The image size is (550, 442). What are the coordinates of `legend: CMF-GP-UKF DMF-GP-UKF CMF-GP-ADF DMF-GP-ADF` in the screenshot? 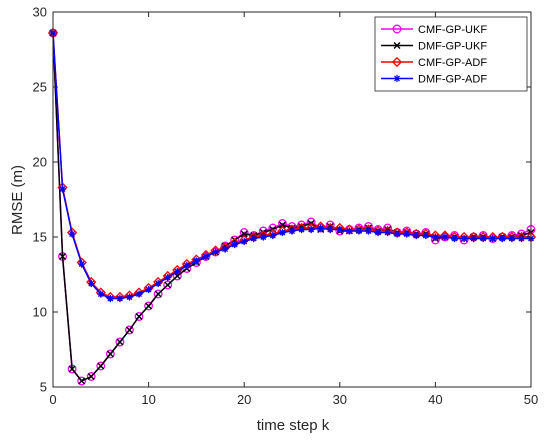 It's located at (451, 54).